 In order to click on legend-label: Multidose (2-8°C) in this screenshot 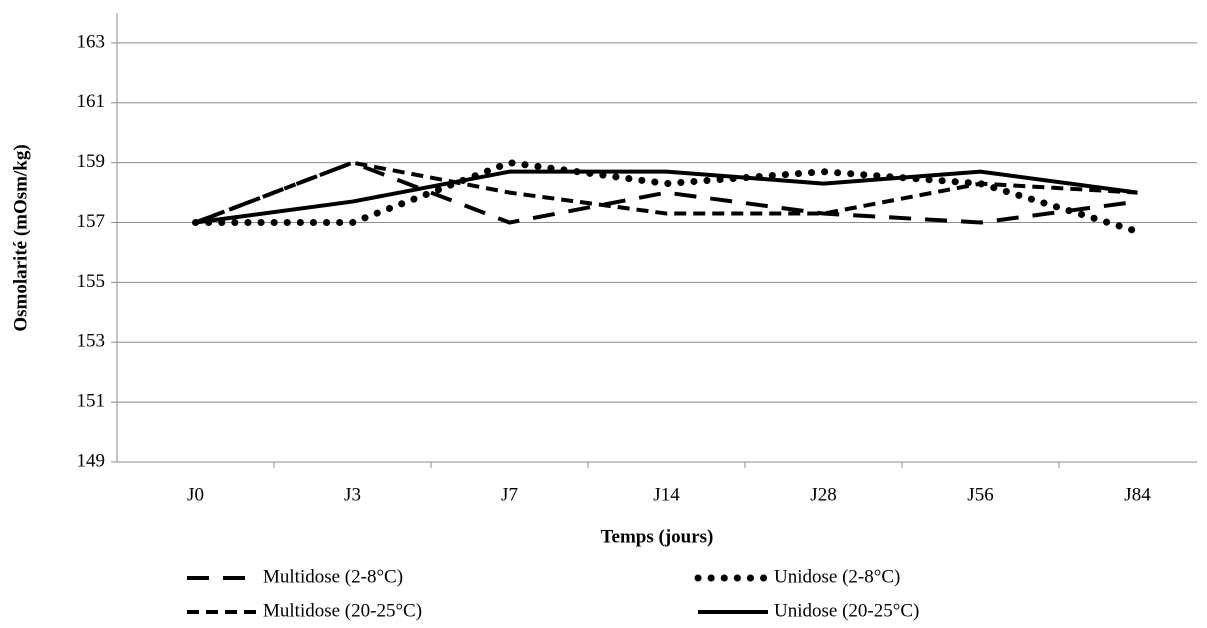, I will do `click(333, 576)`.